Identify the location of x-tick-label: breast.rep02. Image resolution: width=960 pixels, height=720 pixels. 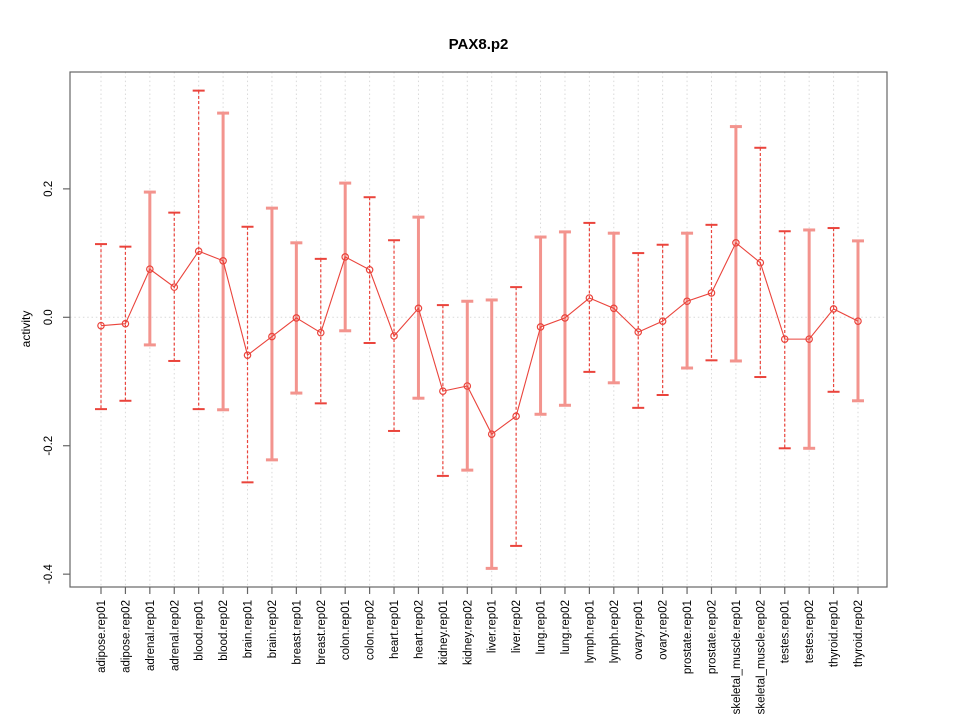
(322, 632).